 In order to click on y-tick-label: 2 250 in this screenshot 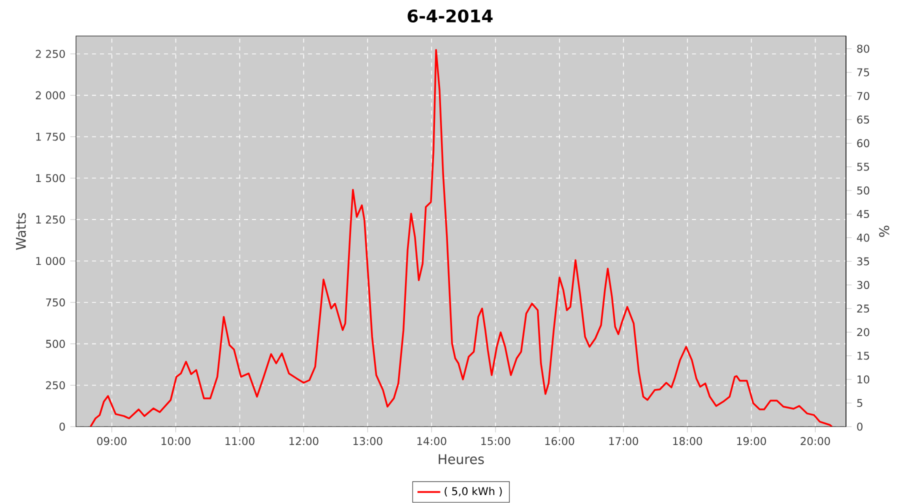, I will do `click(50, 54)`.